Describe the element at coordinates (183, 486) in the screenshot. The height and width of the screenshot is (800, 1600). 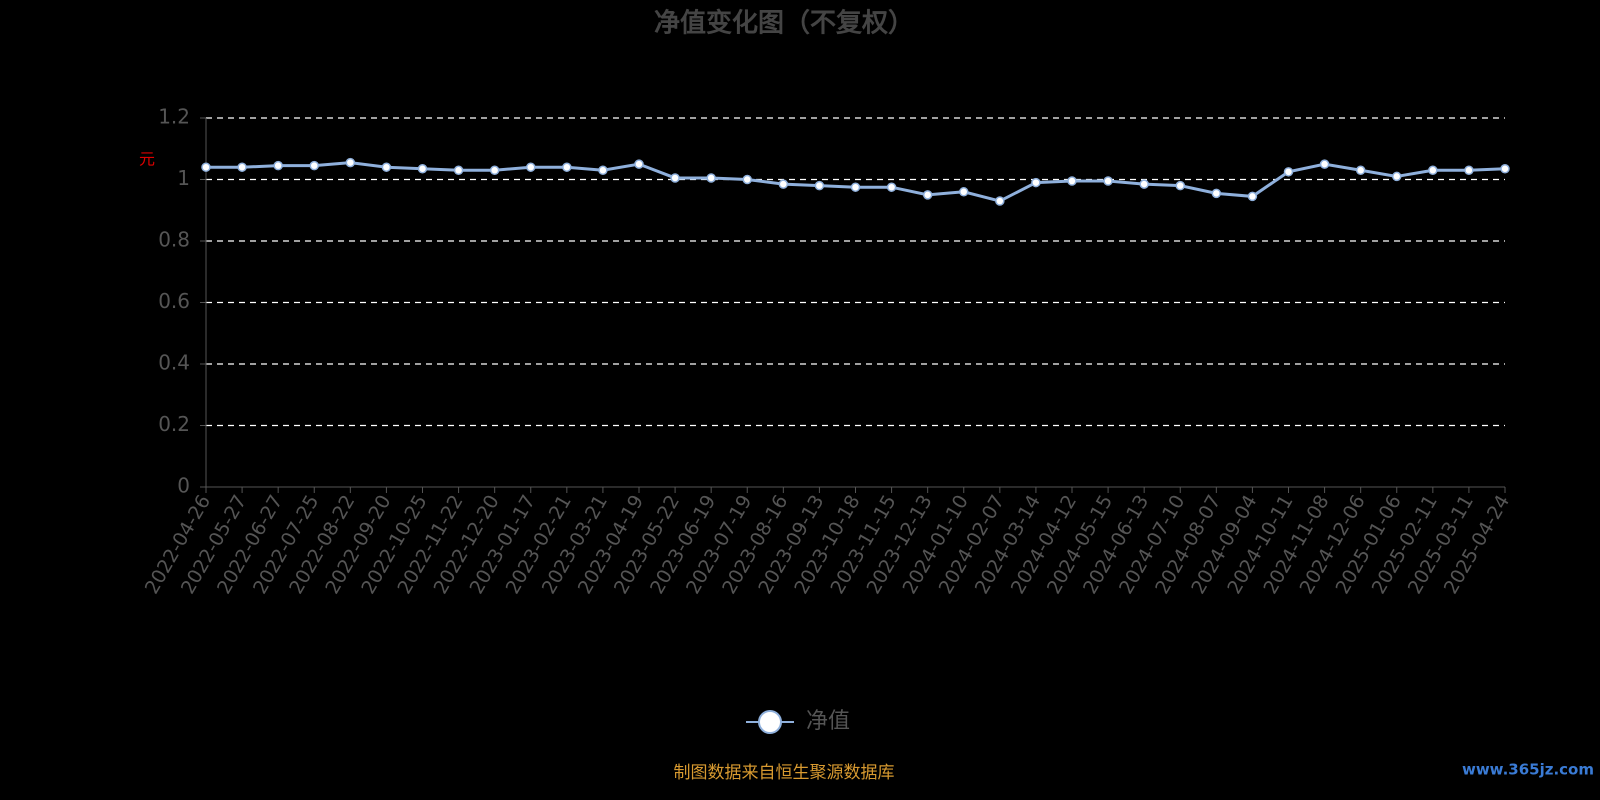
I see `y-tick-label: 0` at that location.